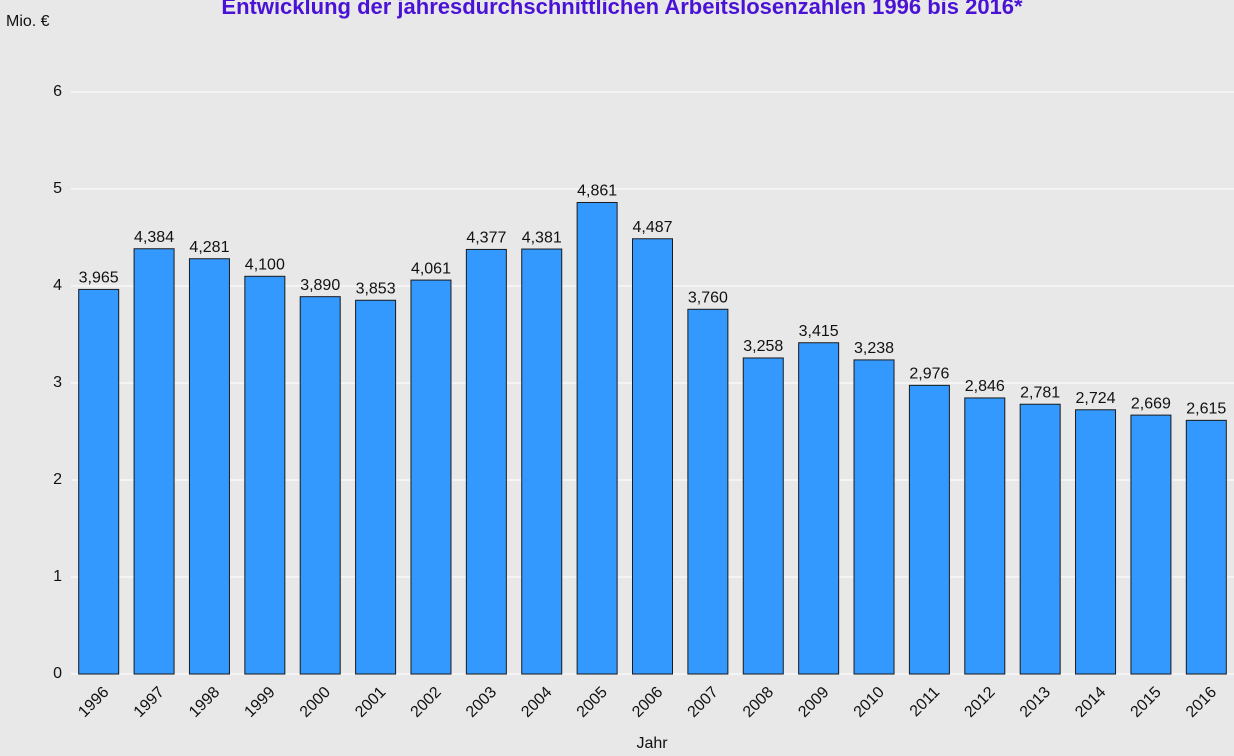  What do you see at coordinates (431, 268) in the screenshot?
I see `value-label: 4,061` at bounding box center [431, 268].